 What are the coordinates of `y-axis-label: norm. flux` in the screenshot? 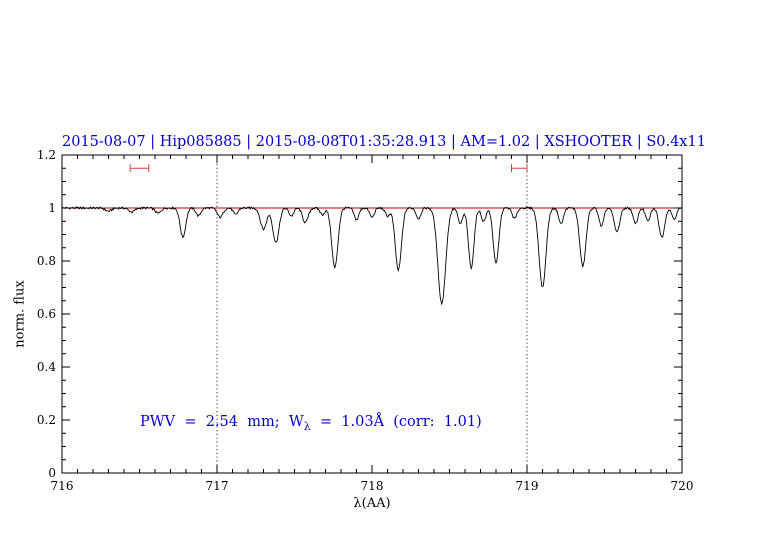 It's located at (20, 314).